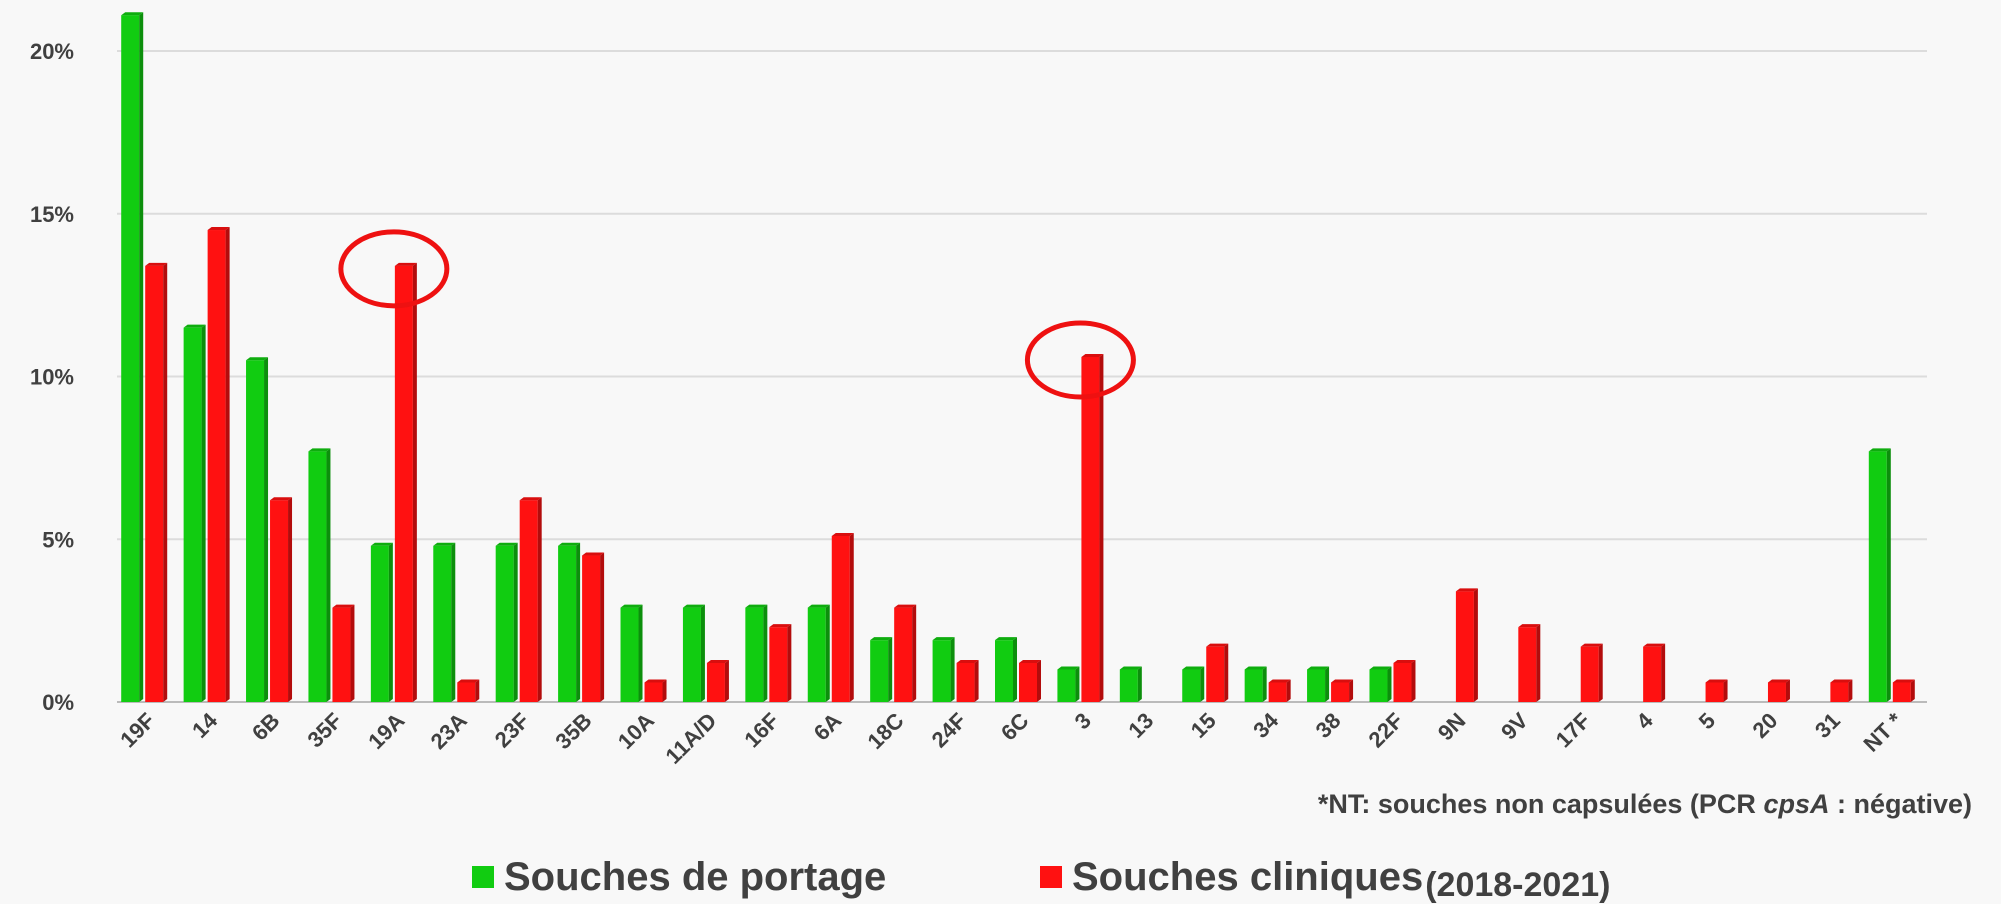 The image size is (2001, 904). What do you see at coordinates (52, 51) in the screenshot?
I see `y-tick-label: 20%` at bounding box center [52, 51].